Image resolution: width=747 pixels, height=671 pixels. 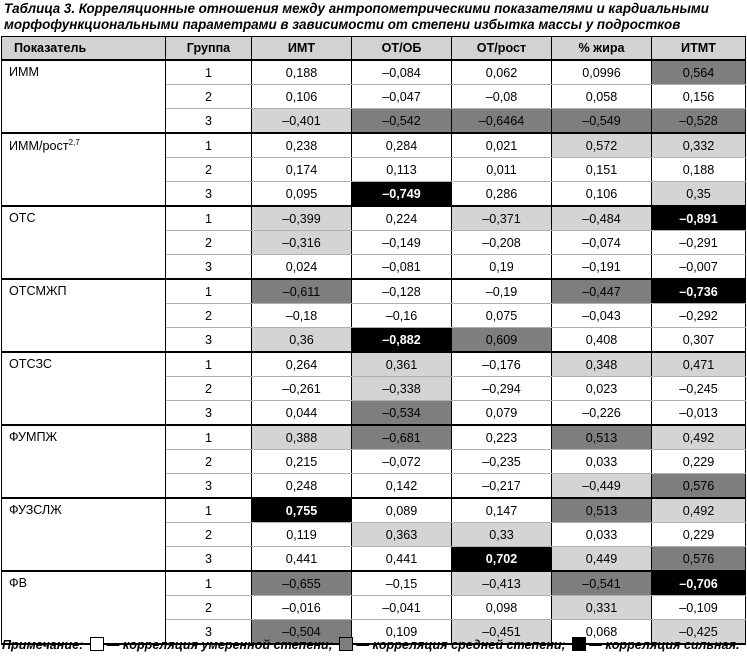 I want to click on value-cell: 0,229, so click(x=698, y=461).